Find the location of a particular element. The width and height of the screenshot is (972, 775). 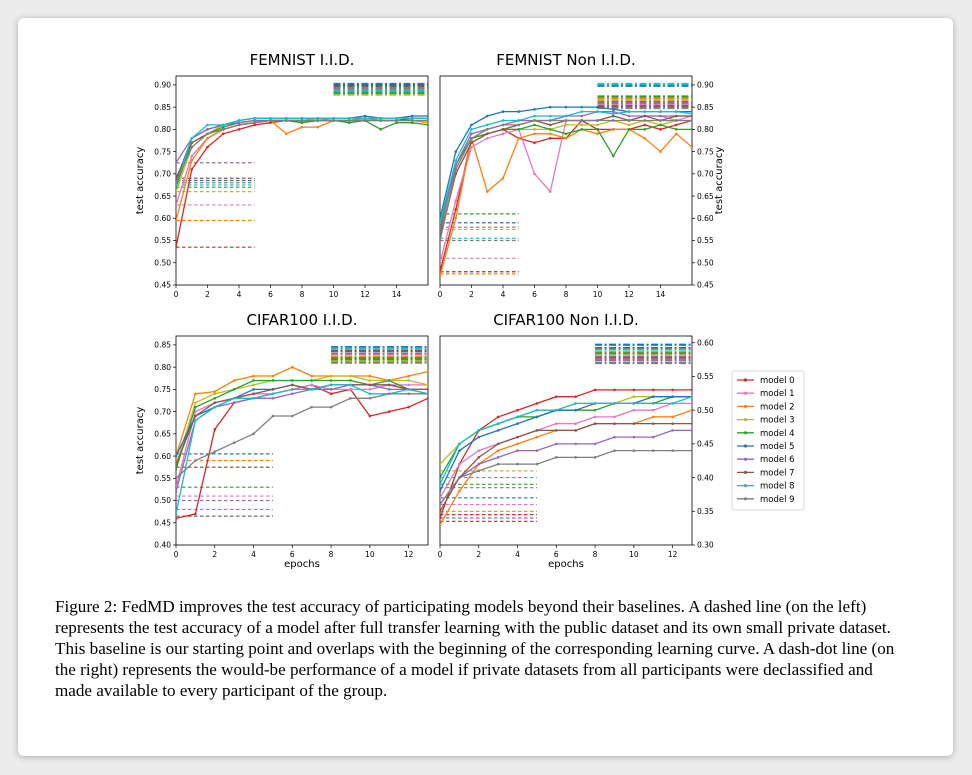

y-tick-label: 0.60 is located at coordinates (705, 218).